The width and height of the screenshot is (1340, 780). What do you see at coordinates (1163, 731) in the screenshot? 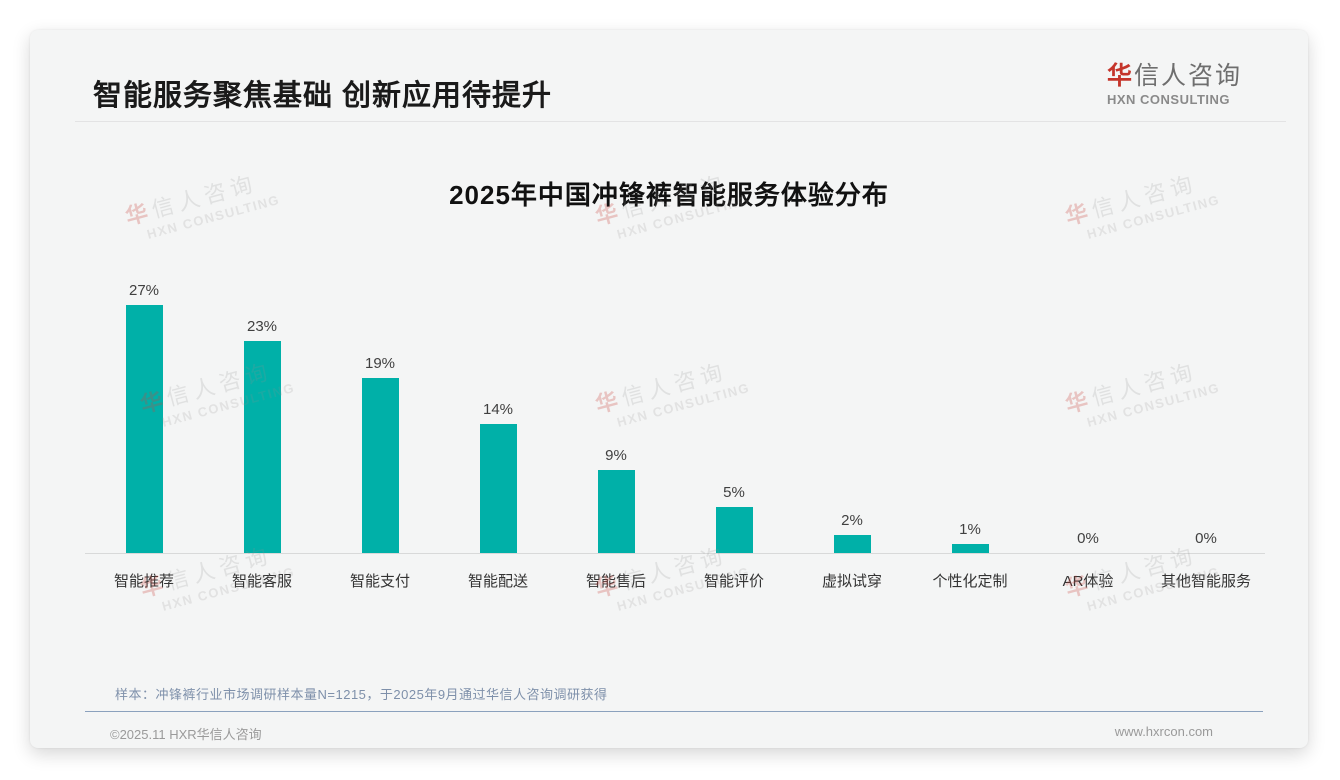
I see `website-text: www.hxrcon.com` at bounding box center [1163, 731].